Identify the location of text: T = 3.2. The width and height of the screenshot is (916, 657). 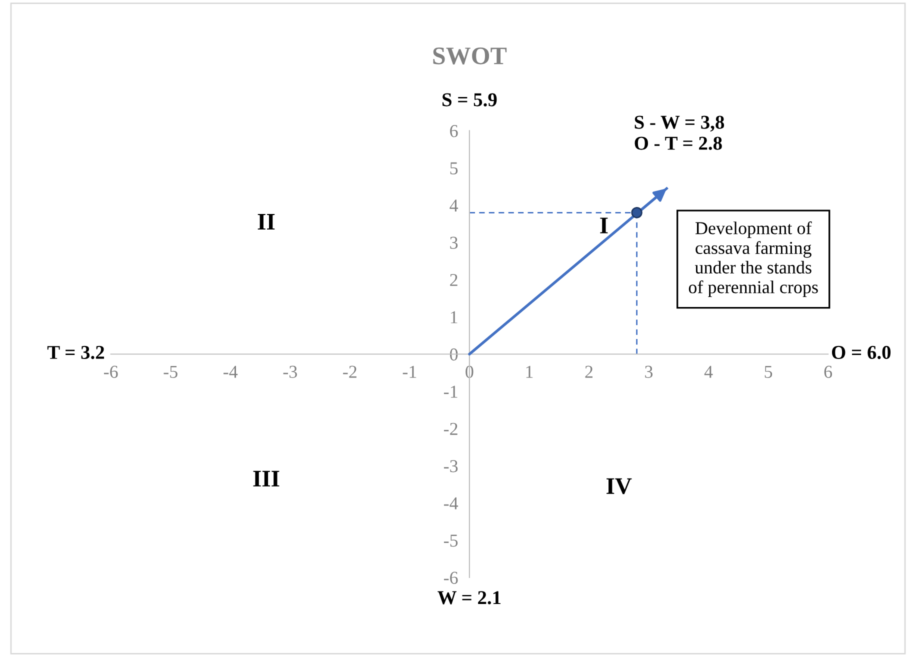
(75, 353).